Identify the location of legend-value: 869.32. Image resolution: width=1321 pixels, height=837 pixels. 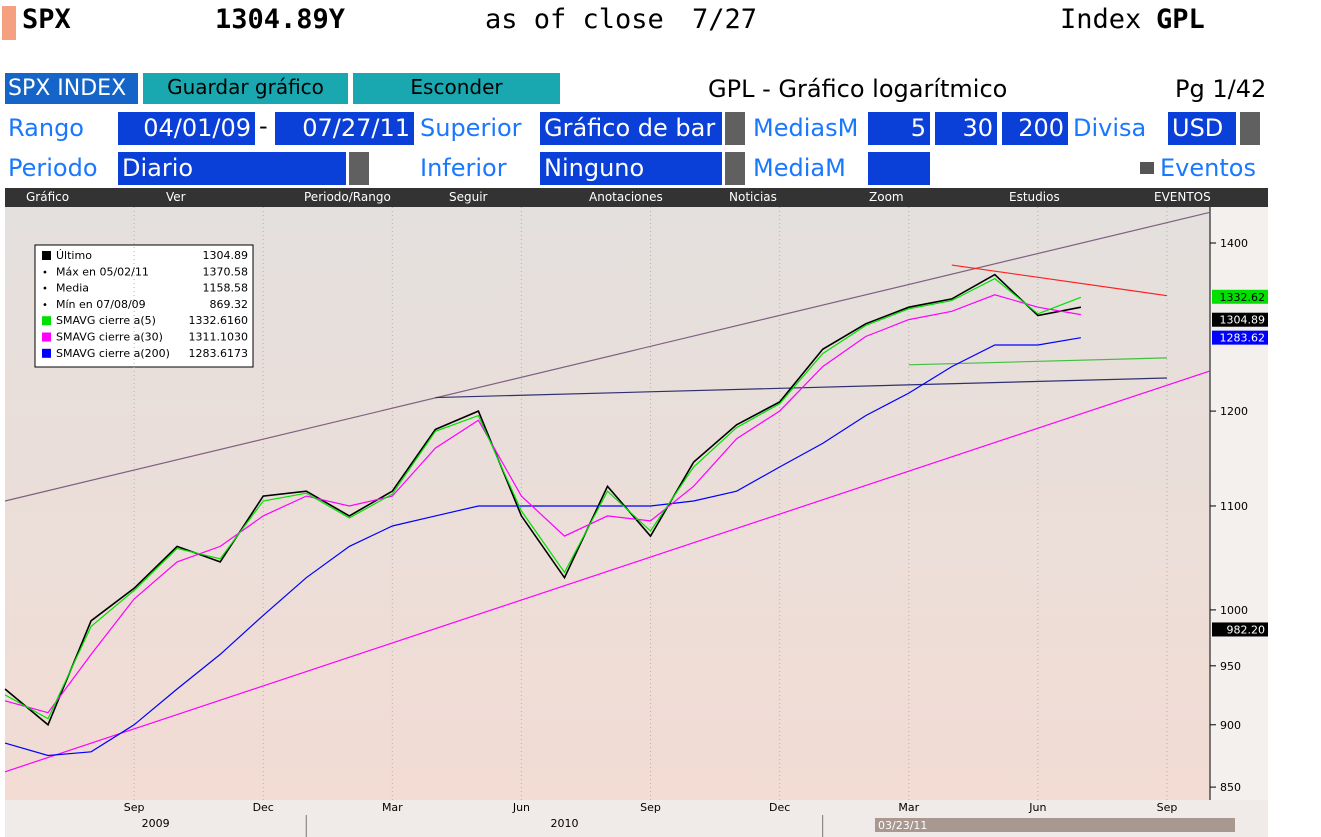
(229, 304).